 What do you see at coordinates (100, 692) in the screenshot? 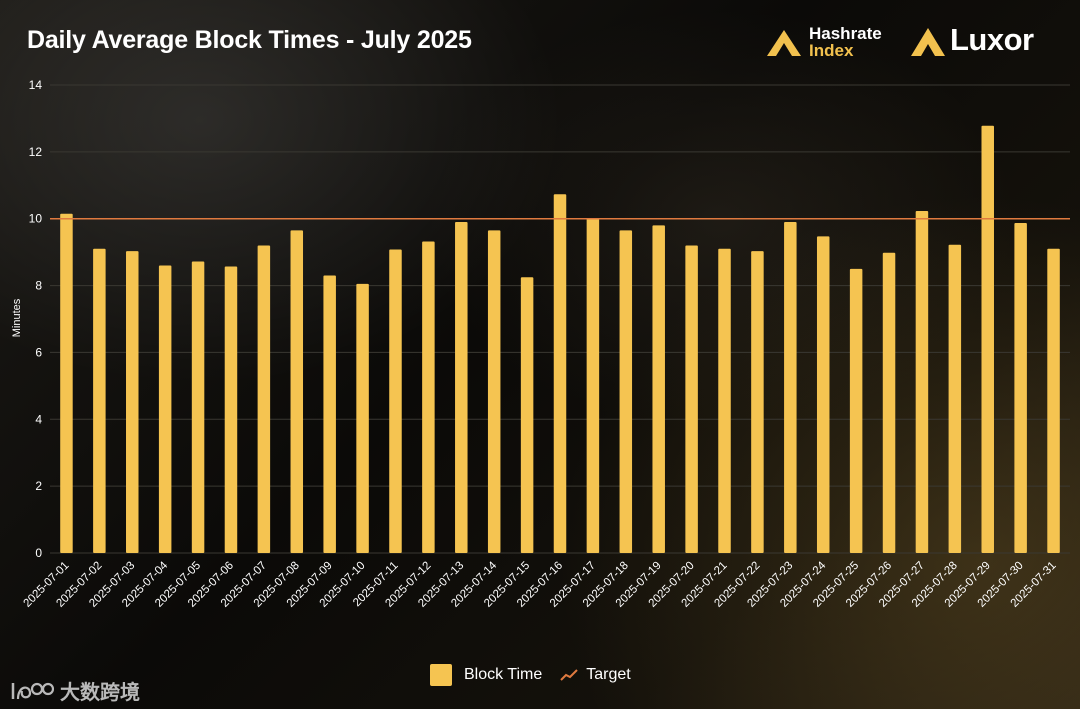
I see `watermark-text: 大数跨境` at bounding box center [100, 692].